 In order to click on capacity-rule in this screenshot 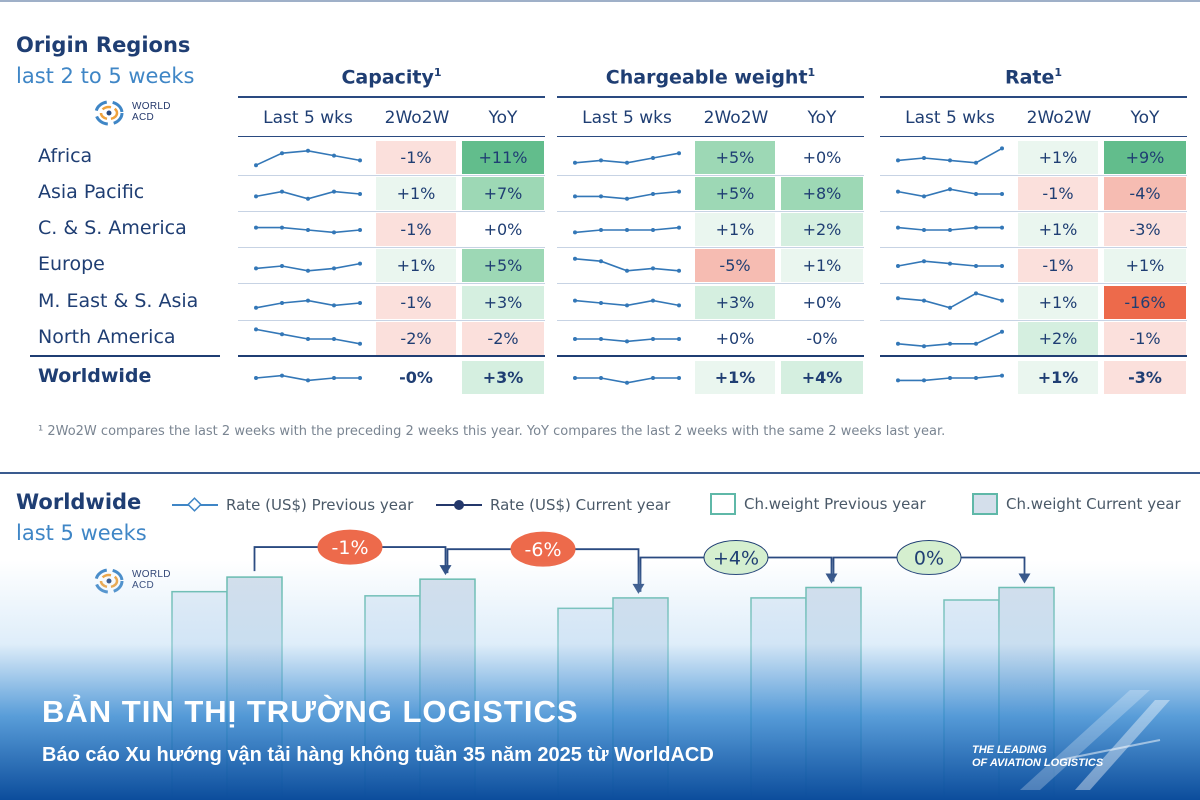, I will do `click(391, 97)`.